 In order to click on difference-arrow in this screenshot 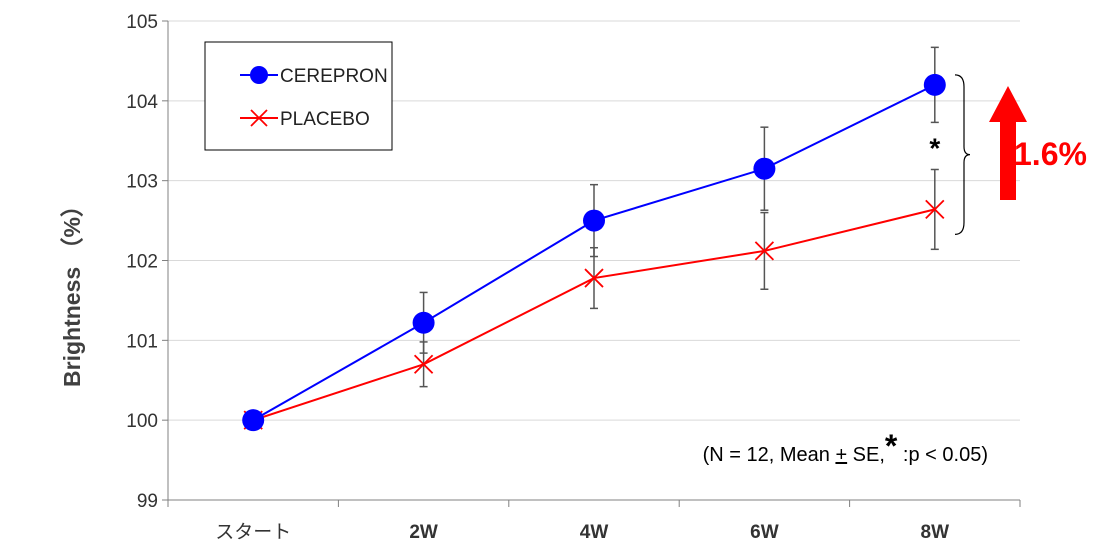, I will do `click(1008, 143)`.